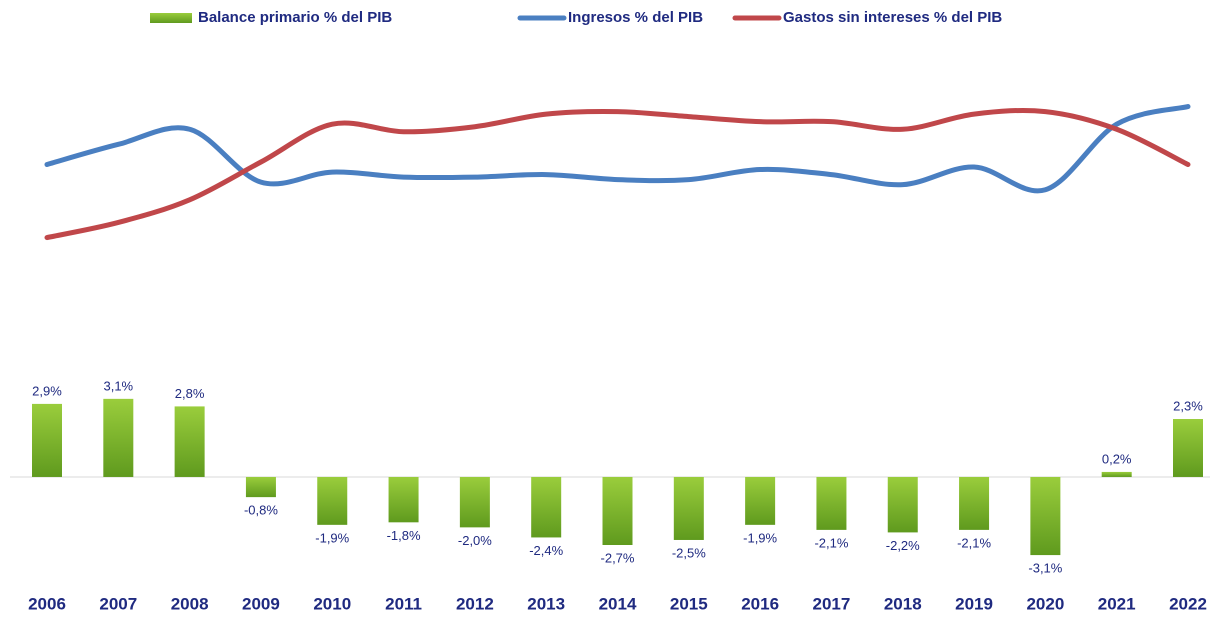  What do you see at coordinates (1117, 603) in the screenshot?
I see `x-tick-label: 2021` at bounding box center [1117, 603].